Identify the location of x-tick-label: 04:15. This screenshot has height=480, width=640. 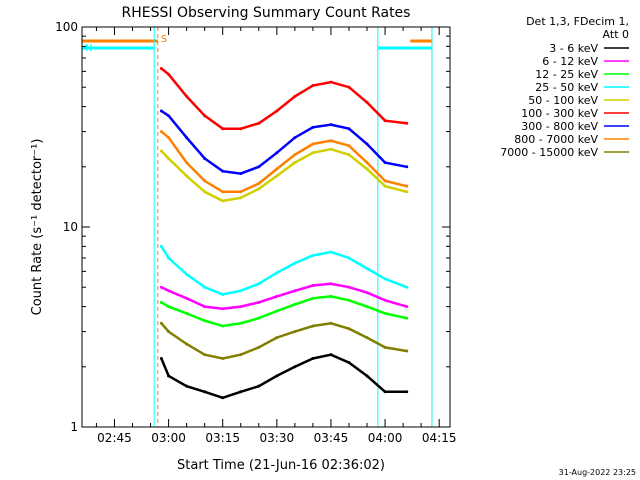
(439, 438).